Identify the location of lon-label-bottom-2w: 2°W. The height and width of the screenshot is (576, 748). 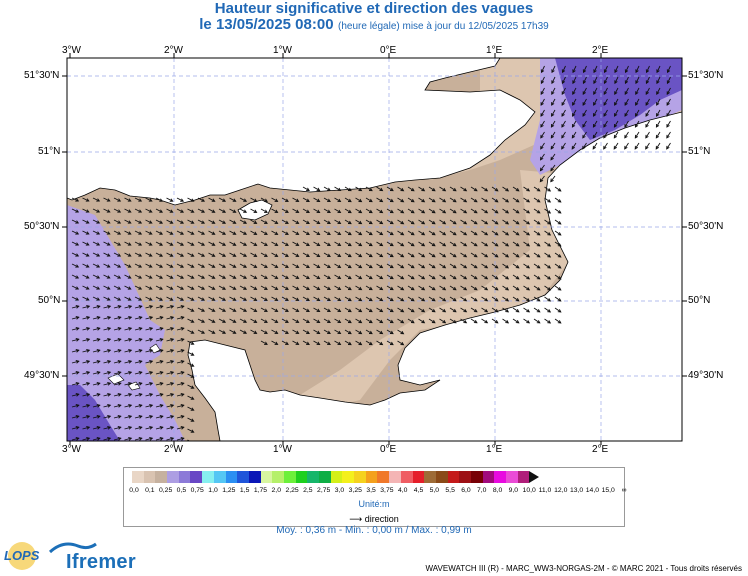
(173, 449).